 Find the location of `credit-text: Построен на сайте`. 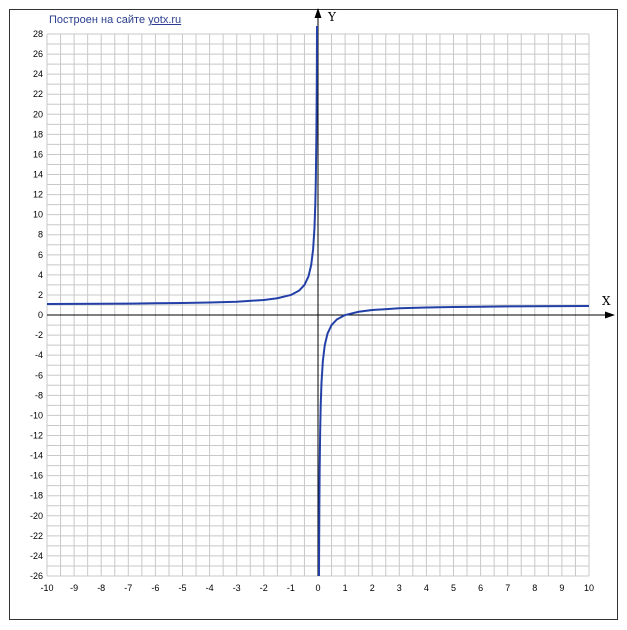

credit-text: Построен на сайте is located at coordinates (97, 20).